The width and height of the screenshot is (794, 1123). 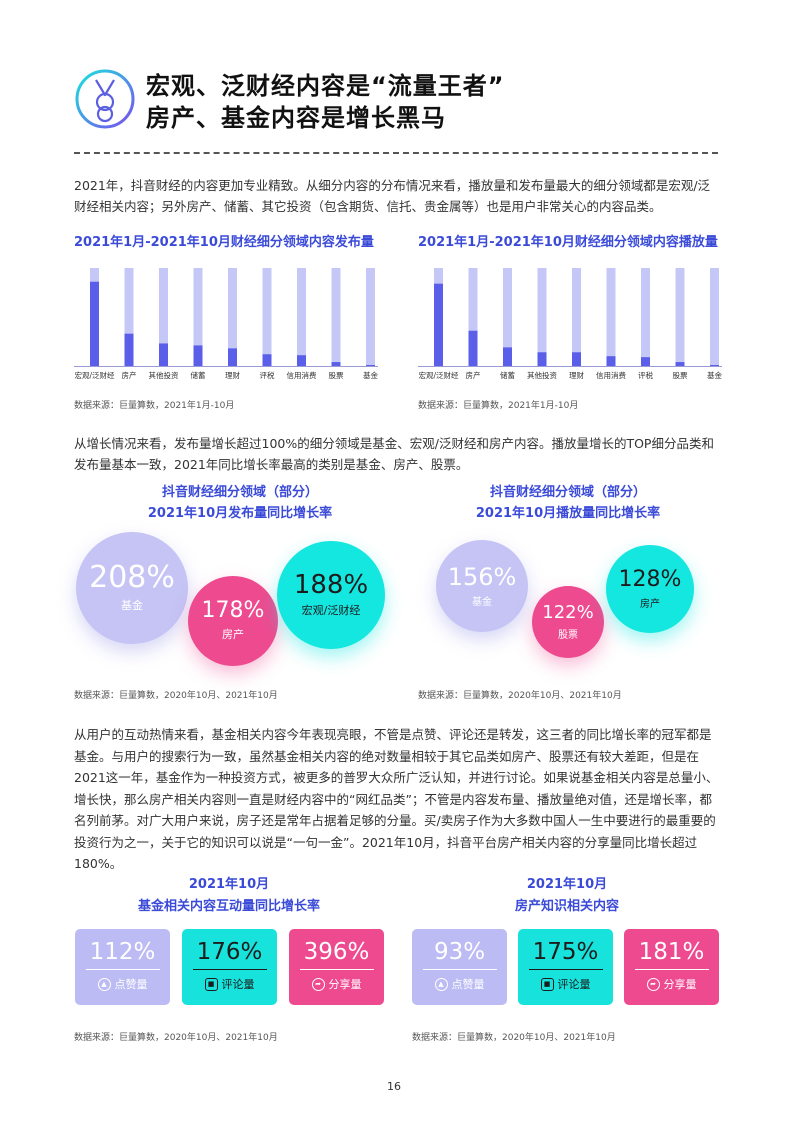 What do you see at coordinates (336, 952) in the screenshot?
I see `stat-value: 396%` at bounding box center [336, 952].